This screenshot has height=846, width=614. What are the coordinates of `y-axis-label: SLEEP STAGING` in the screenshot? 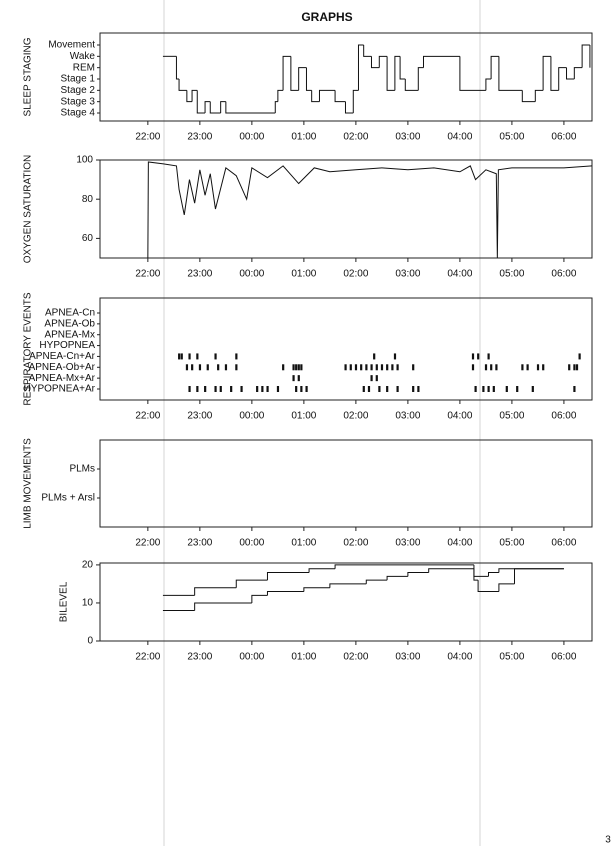 It's located at (28, 76).